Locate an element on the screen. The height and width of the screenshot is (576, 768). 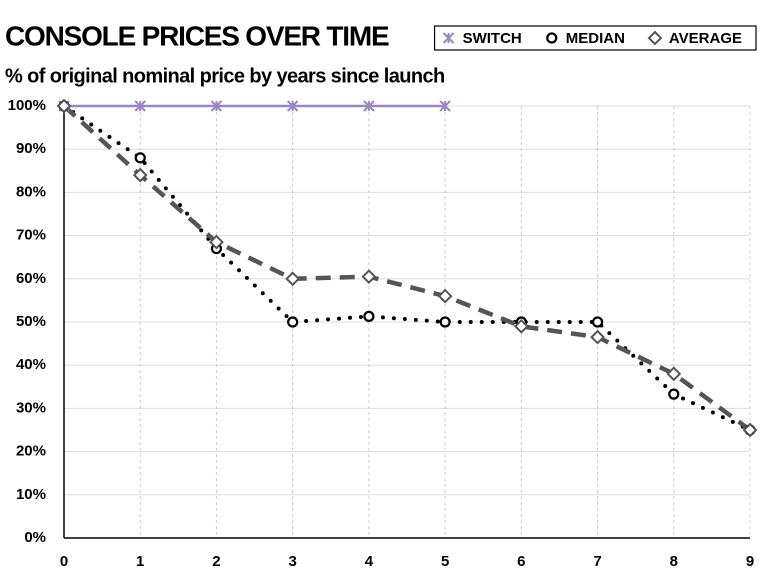
legend: SWITCH MEDIAN AVERAGE is located at coordinates (595, 38).